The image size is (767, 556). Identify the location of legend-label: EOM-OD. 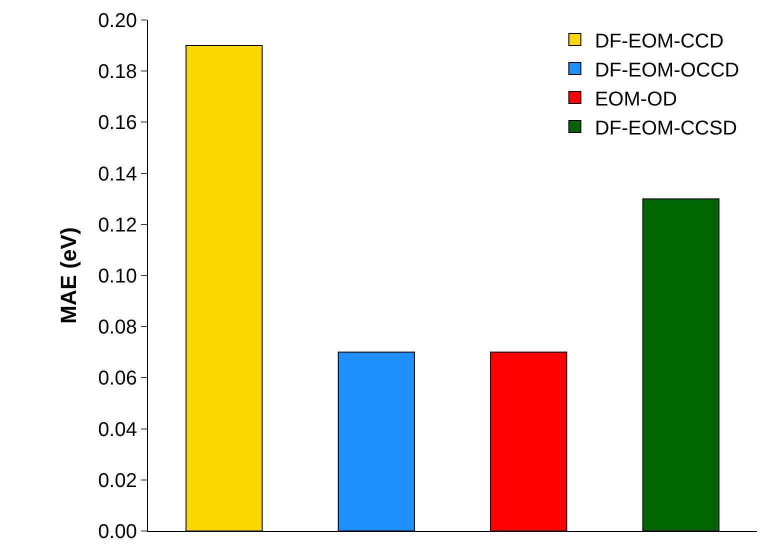
(636, 99).